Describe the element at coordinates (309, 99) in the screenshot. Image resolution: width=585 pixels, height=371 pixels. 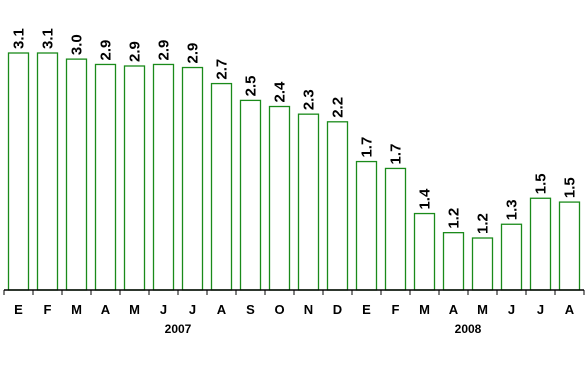
I see `value-label: 2.3` at that location.